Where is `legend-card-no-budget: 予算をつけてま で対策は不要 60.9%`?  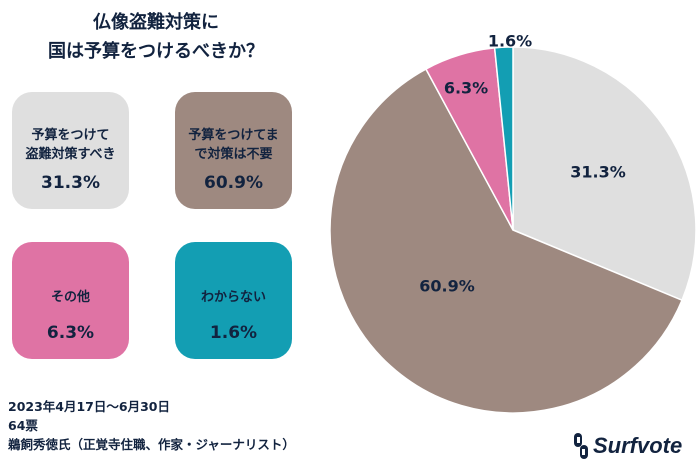 legend-card-no-budget: 予算をつけてま で対策は不要 60.9% is located at coordinates (233, 150).